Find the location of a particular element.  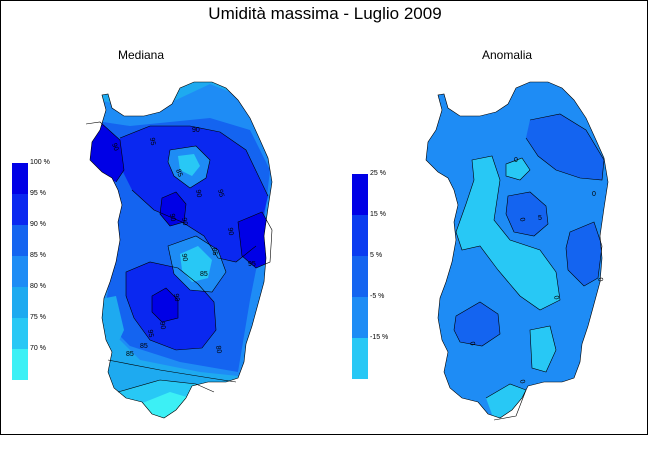

zone-minus15-nw-blob is located at coordinates (518, 169).